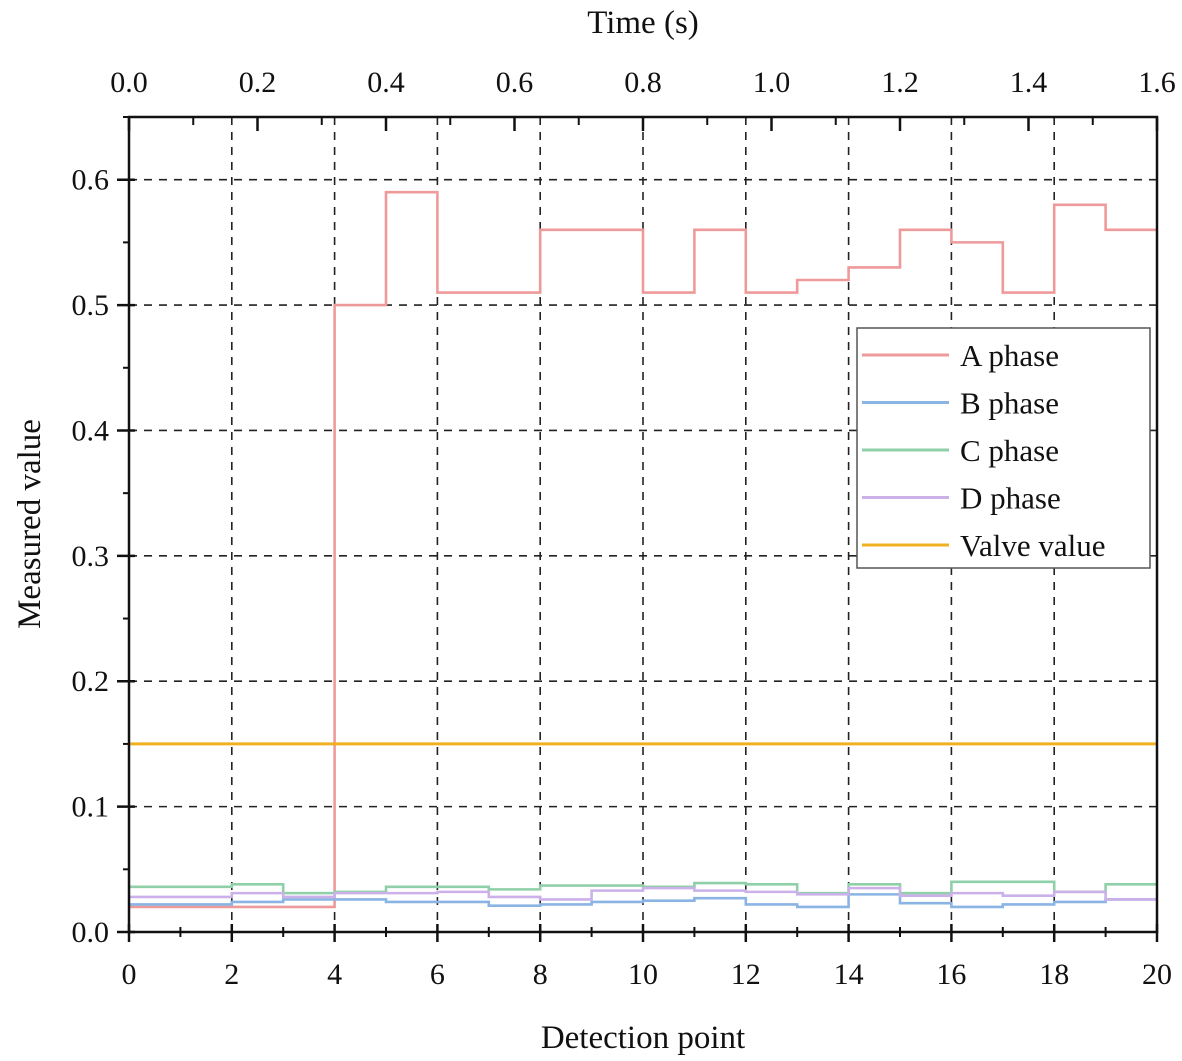 This screenshot has height=1061, width=1182. What do you see at coordinates (91, 807) in the screenshot?
I see `y-tick-label: 0.1` at bounding box center [91, 807].